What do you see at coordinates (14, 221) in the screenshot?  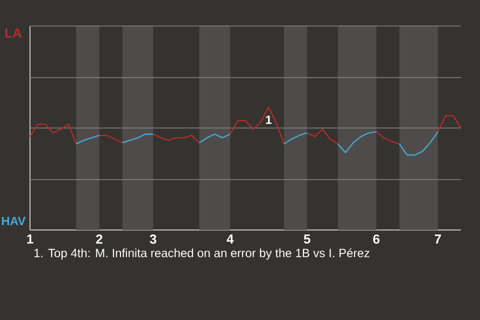 I see `text: HAV` at bounding box center [14, 221].